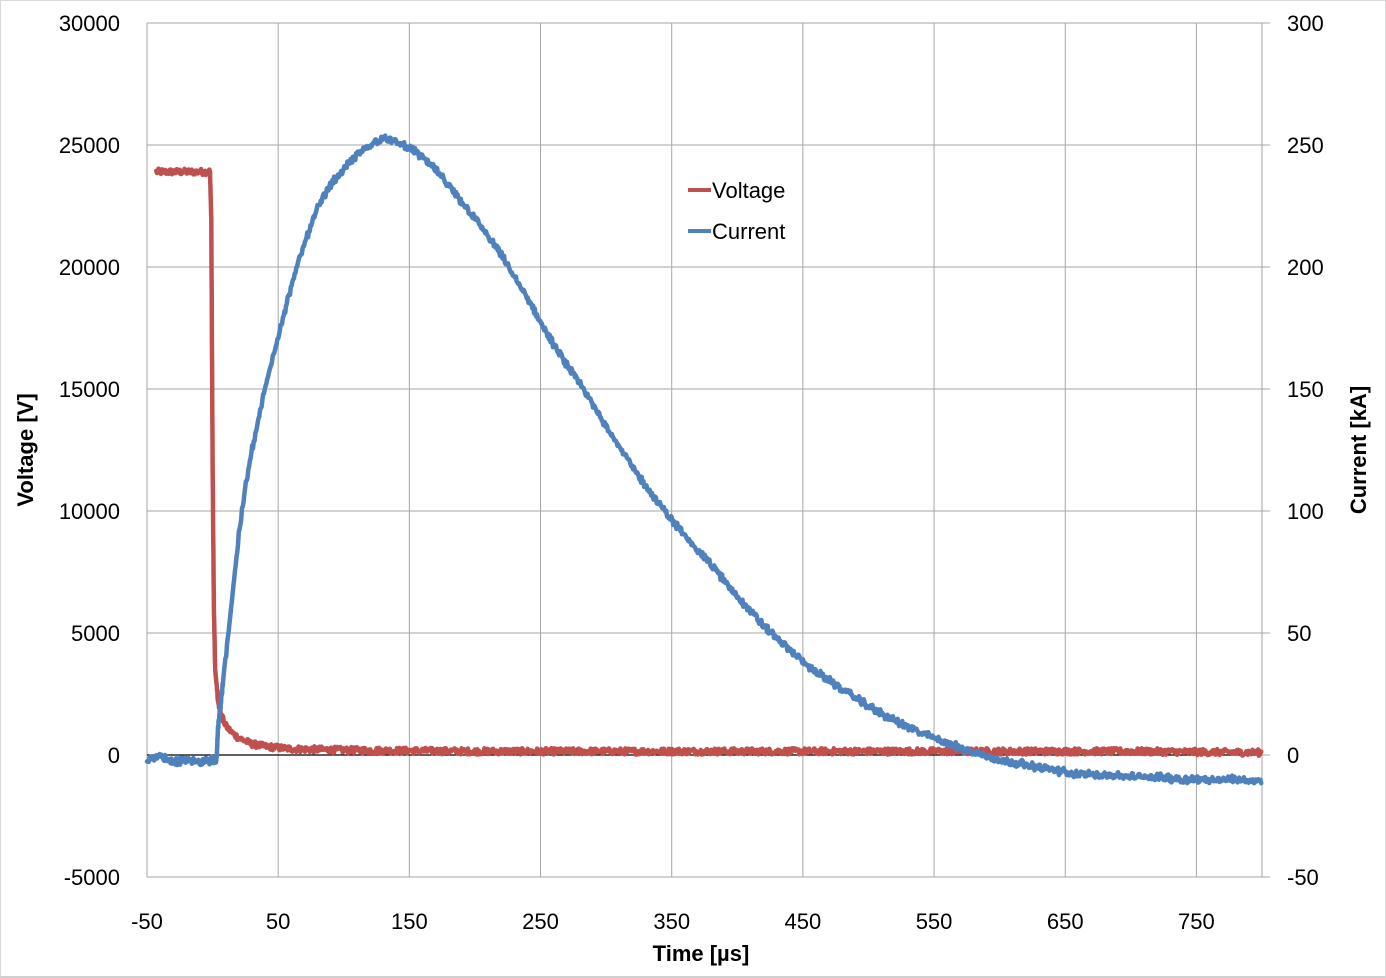  I want to click on x-tick-label: 650, so click(1065, 921).